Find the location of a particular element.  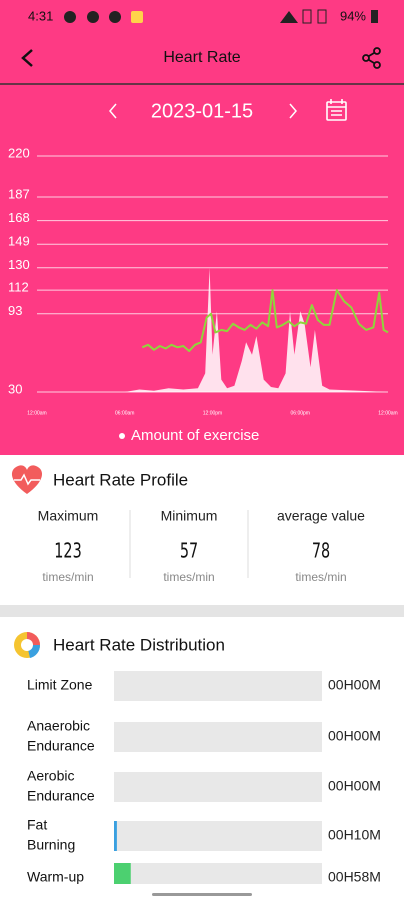

y-tick-label: 149 is located at coordinates (19, 241).